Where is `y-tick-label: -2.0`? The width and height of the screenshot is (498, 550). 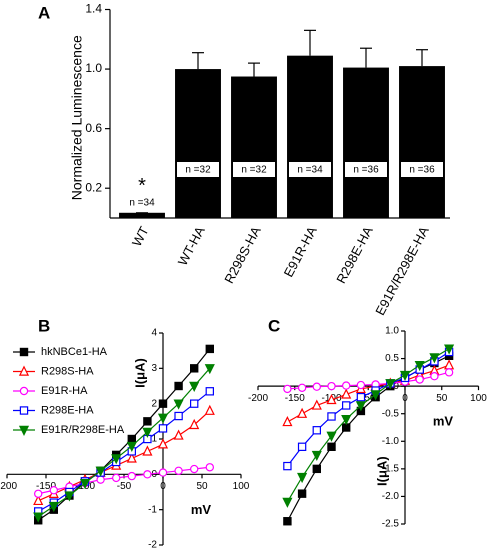 y-tick-label: -2.0 is located at coordinates (391, 496).